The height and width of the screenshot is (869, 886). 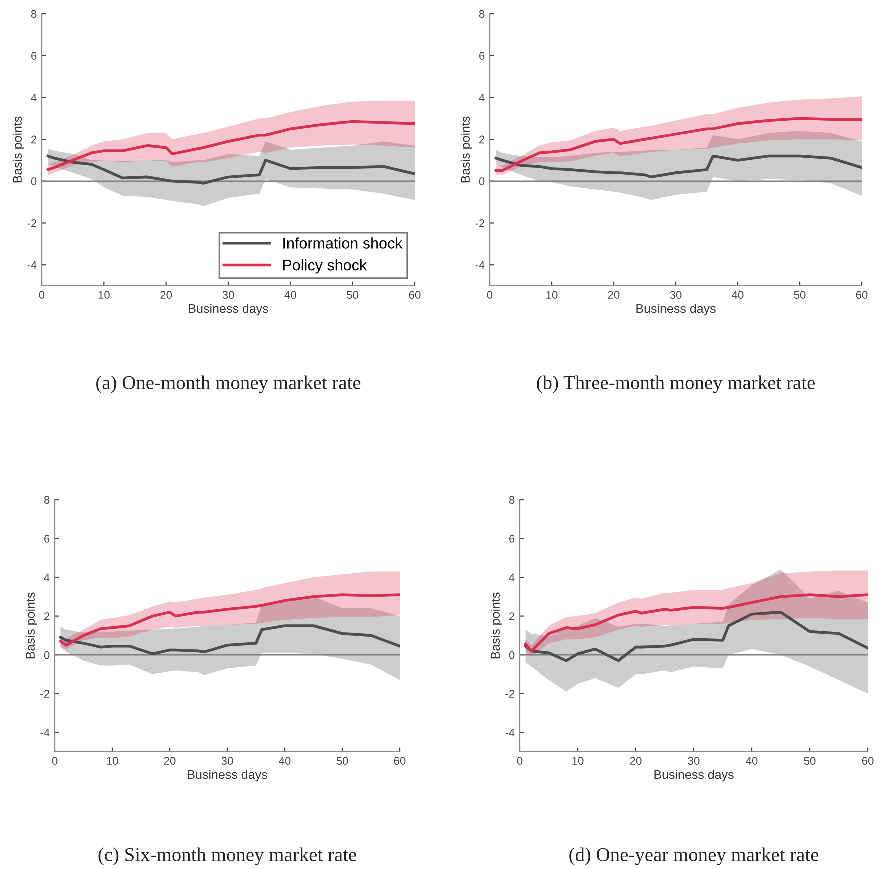 I want to click on text: (c) Six-month money market rate, so click(x=227, y=857).